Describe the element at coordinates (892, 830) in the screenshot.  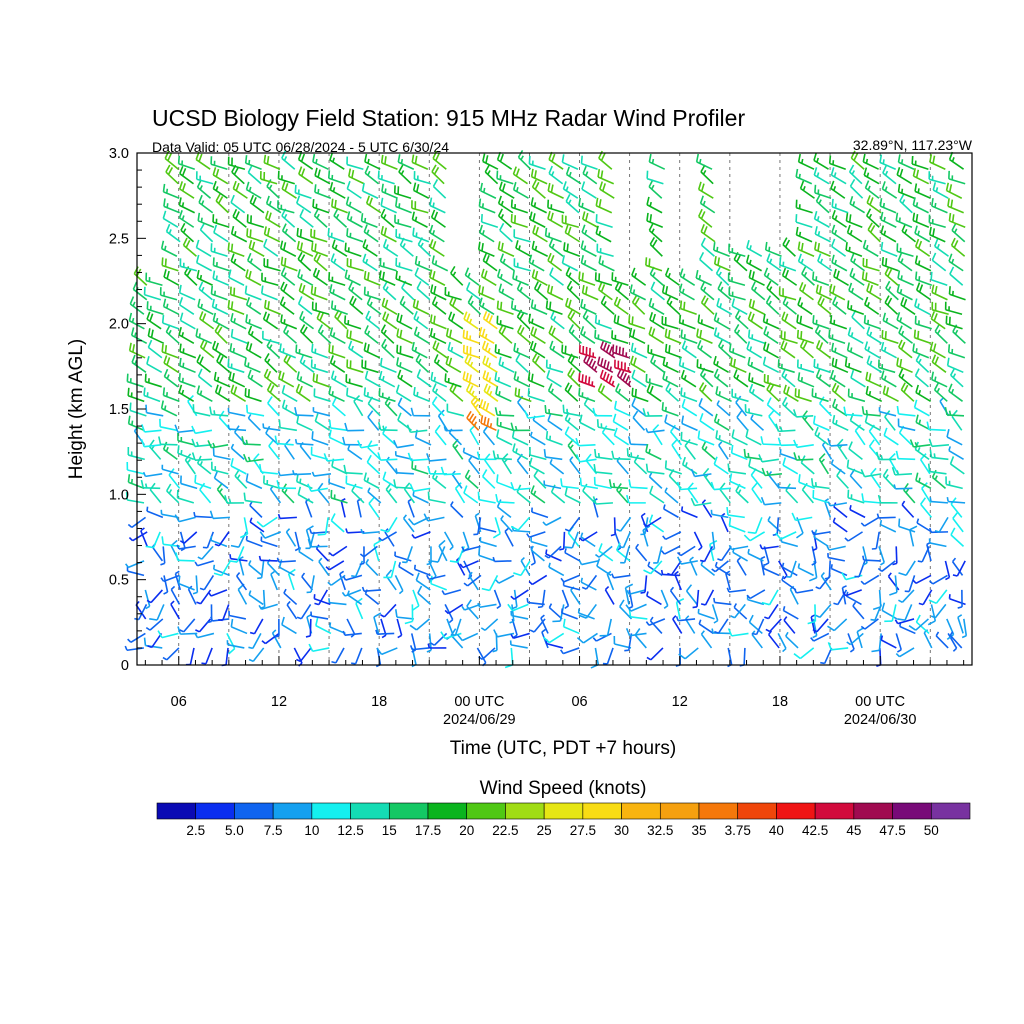
I see `colorbar-label: 47.5` at that location.